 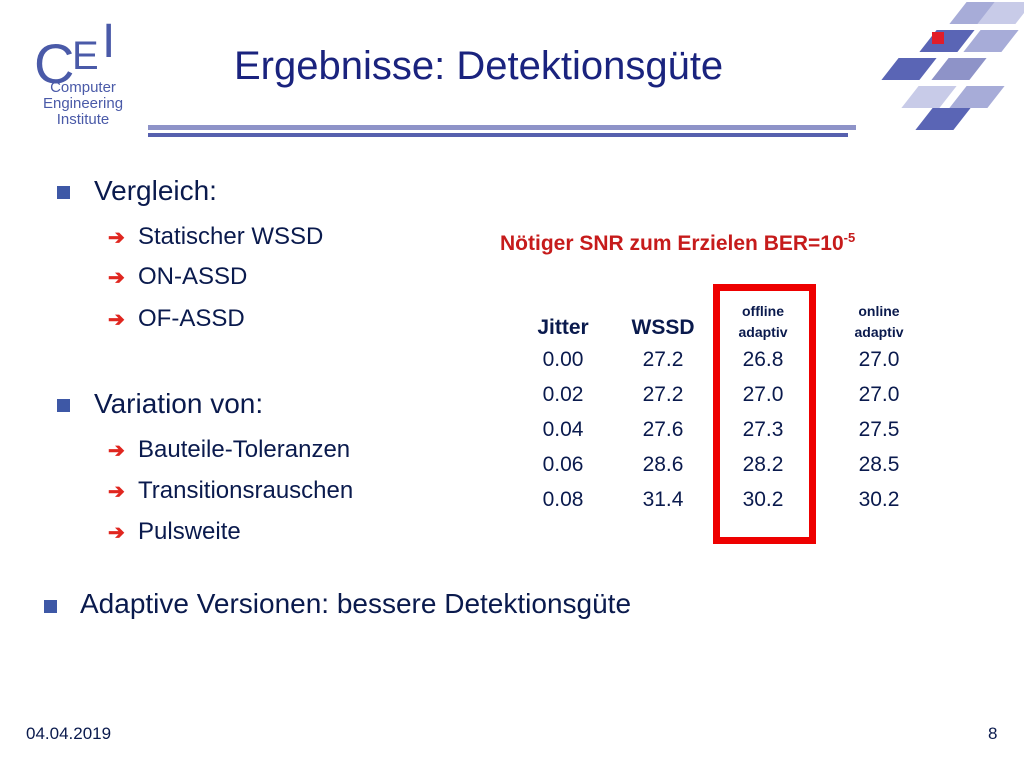 What do you see at coordinates (563, 464) in the screenshot?
I see `table-cell: 0.06` at bounding box center [563, 464].